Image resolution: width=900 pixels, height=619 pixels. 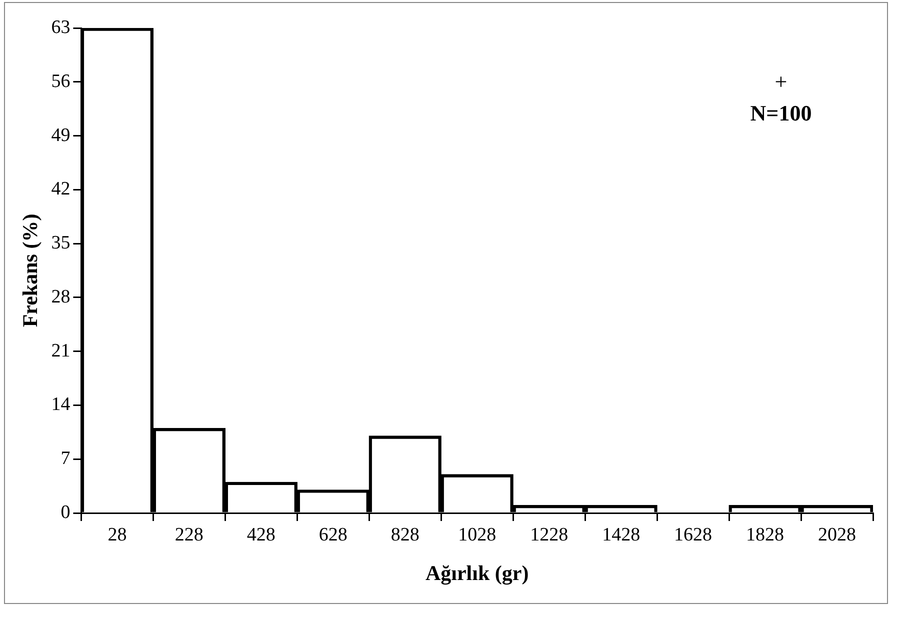 What do you see at coordinates (30, 271) in the screenshot?
I see `y-axis-title: Frekans (%)` at bounding box center [30, 271].